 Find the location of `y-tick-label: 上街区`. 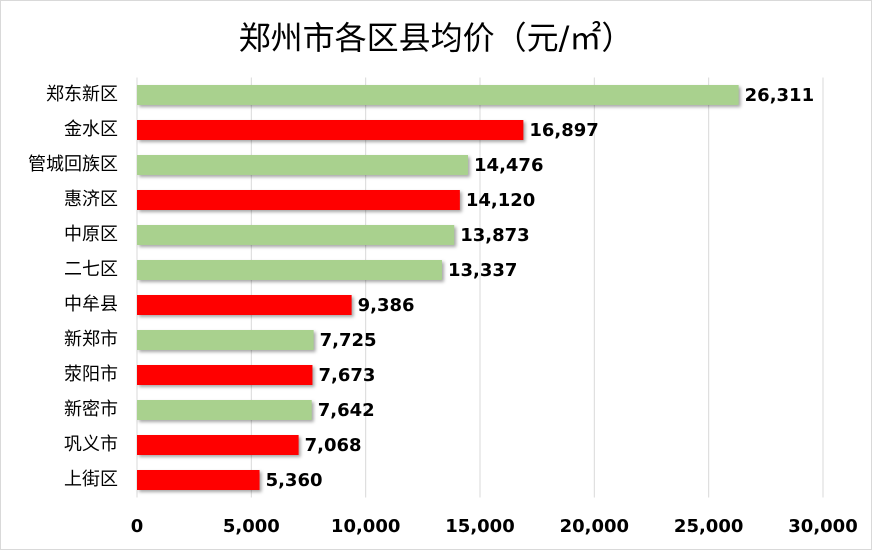

y-tick-label: 上街区 is located at coordinates (91, 479).